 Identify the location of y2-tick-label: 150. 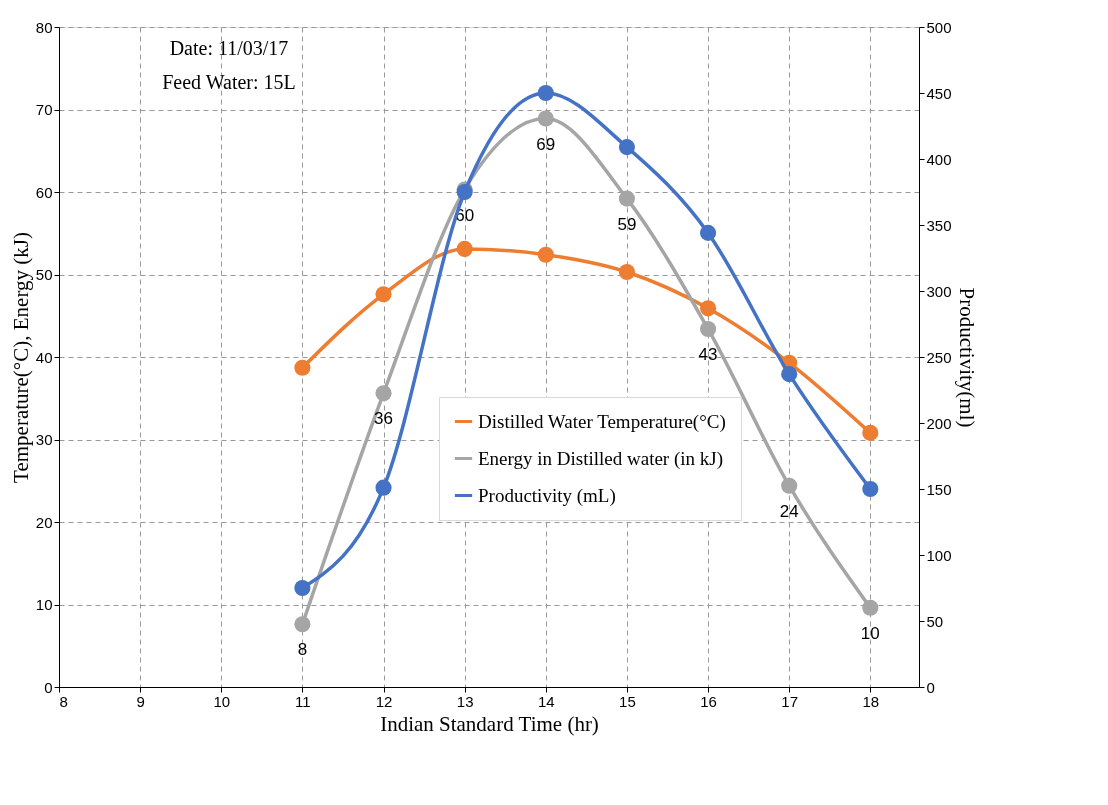
(939, 489).